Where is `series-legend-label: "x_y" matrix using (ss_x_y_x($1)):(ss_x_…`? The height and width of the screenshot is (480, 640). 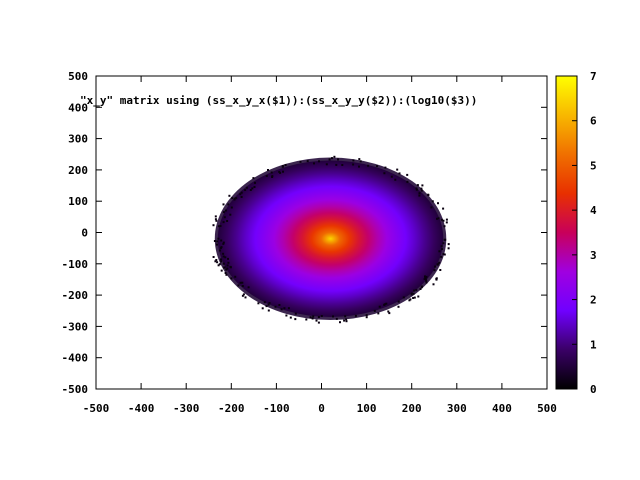
series-legend-label: "x_y" matrix using (ss_x_y_x($1)):(ss_x_… is located at coordinates (278, 100).